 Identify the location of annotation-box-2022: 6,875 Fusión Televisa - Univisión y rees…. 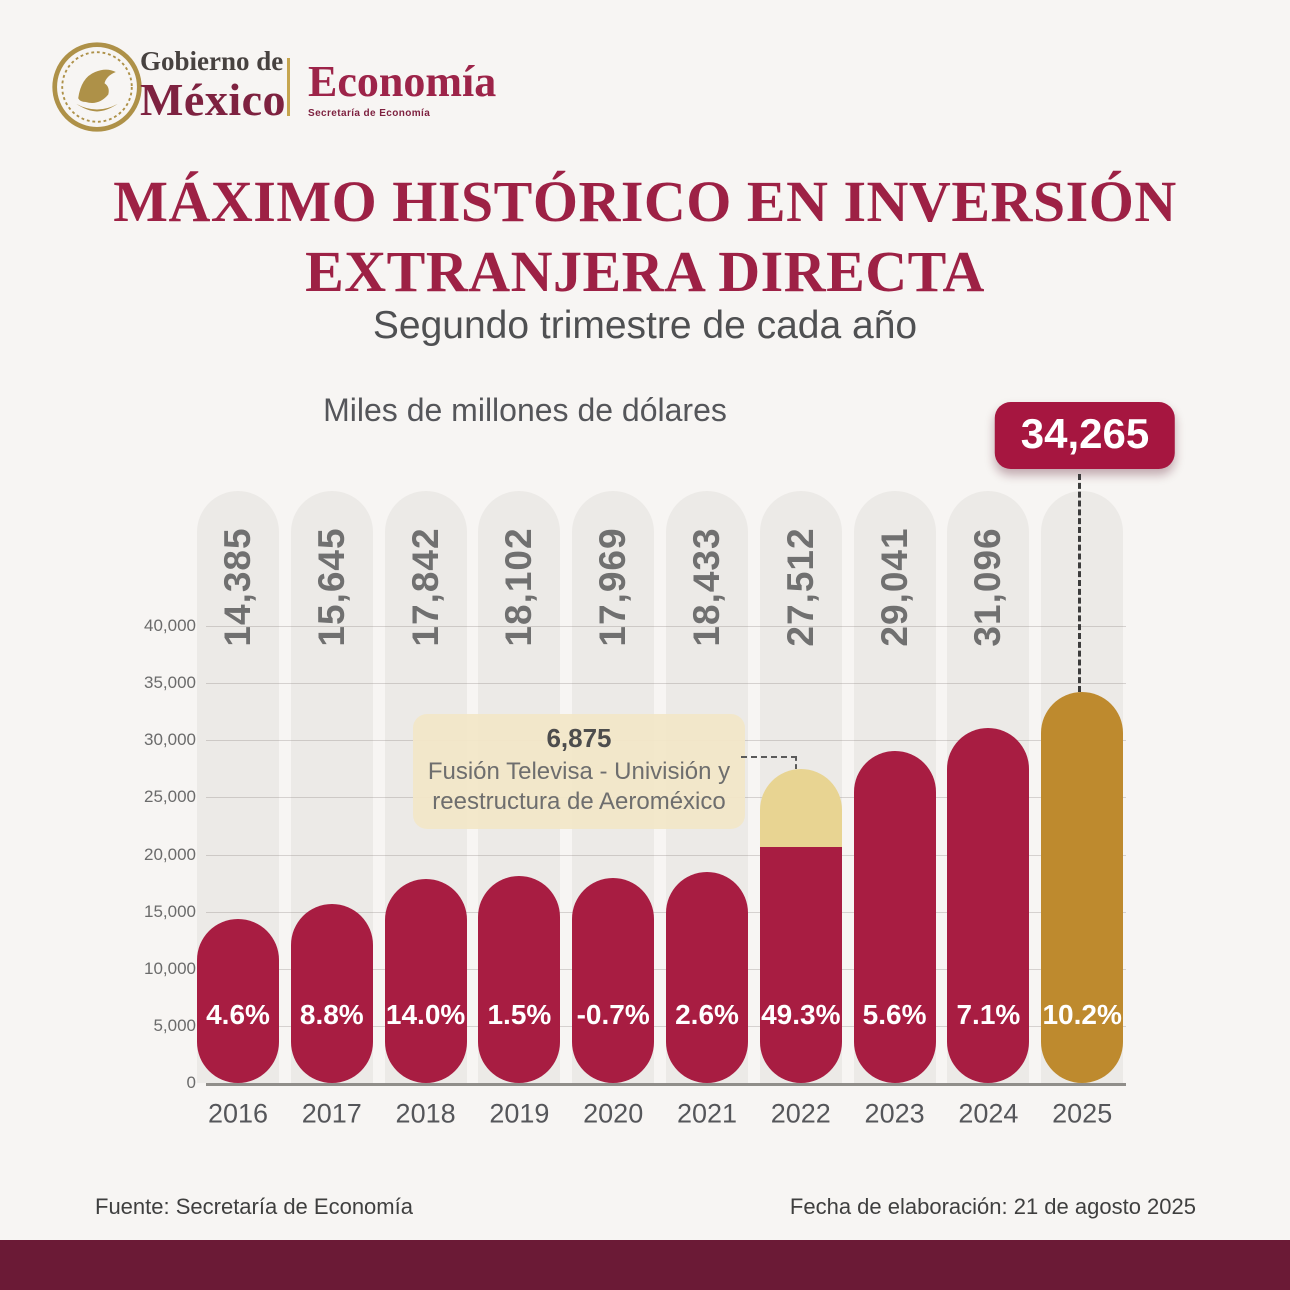
(579, 771).